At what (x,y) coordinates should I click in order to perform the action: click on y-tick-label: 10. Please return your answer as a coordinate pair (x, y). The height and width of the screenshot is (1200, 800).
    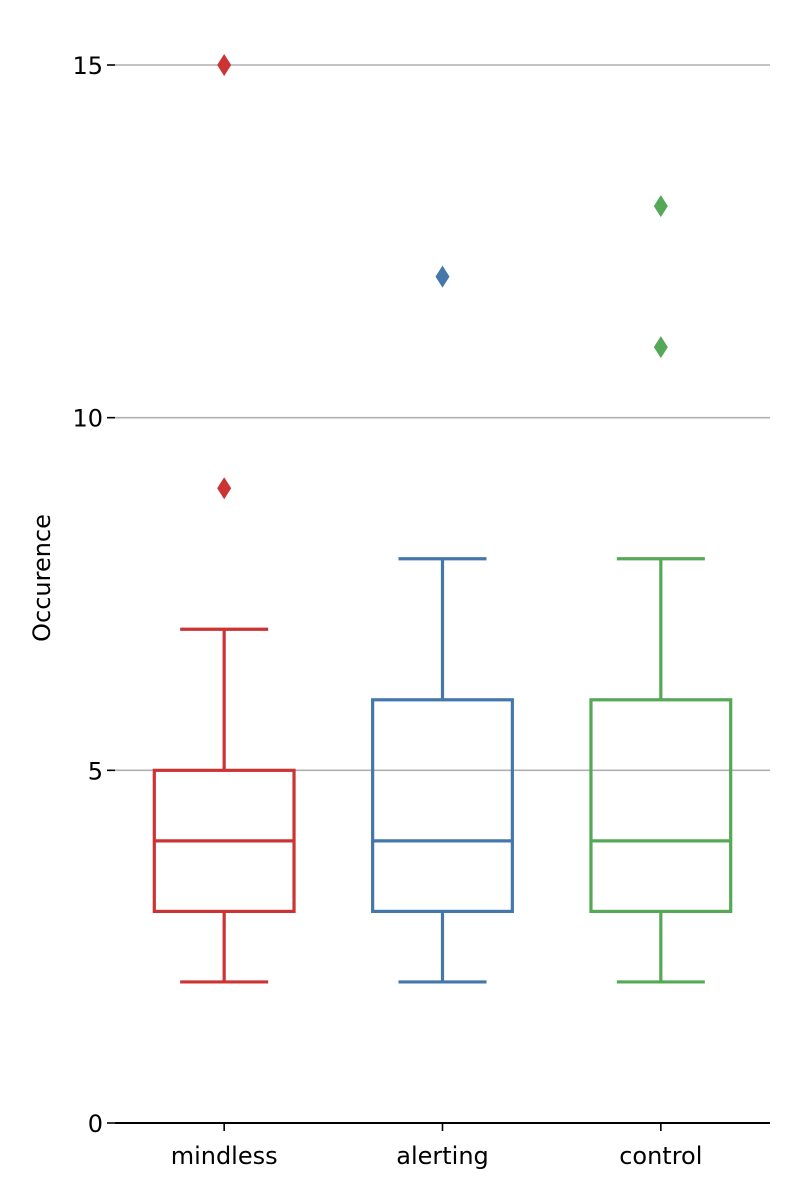
    Looking at the image, I should click on (87, 419).